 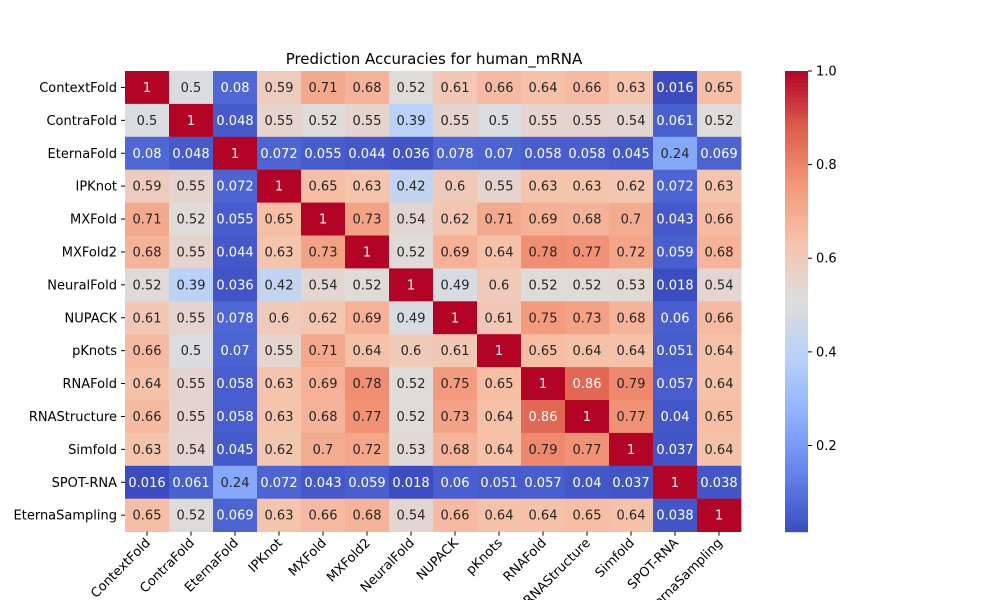 I want to click on colorbar: 0.2 0.4 0.6 0.8 1.0, so click(x=811, y=299).